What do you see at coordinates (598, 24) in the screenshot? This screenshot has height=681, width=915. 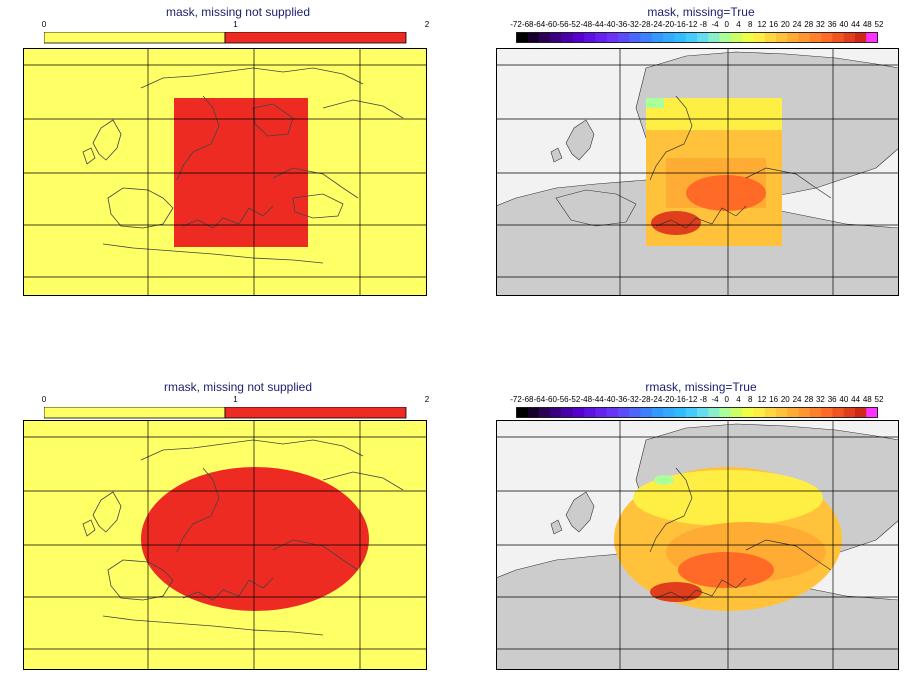 I see `colorbar-tick: -44` at bounding box center [598, 24].